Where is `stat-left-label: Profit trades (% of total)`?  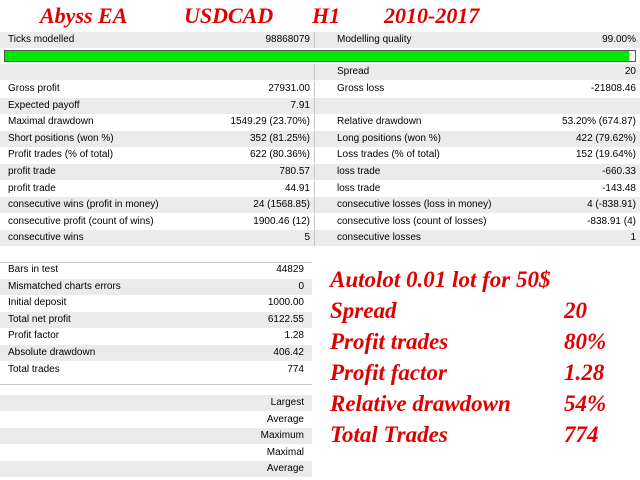
stat-left-label: Profit trades (% of total) is located at coordinates (61, 155).